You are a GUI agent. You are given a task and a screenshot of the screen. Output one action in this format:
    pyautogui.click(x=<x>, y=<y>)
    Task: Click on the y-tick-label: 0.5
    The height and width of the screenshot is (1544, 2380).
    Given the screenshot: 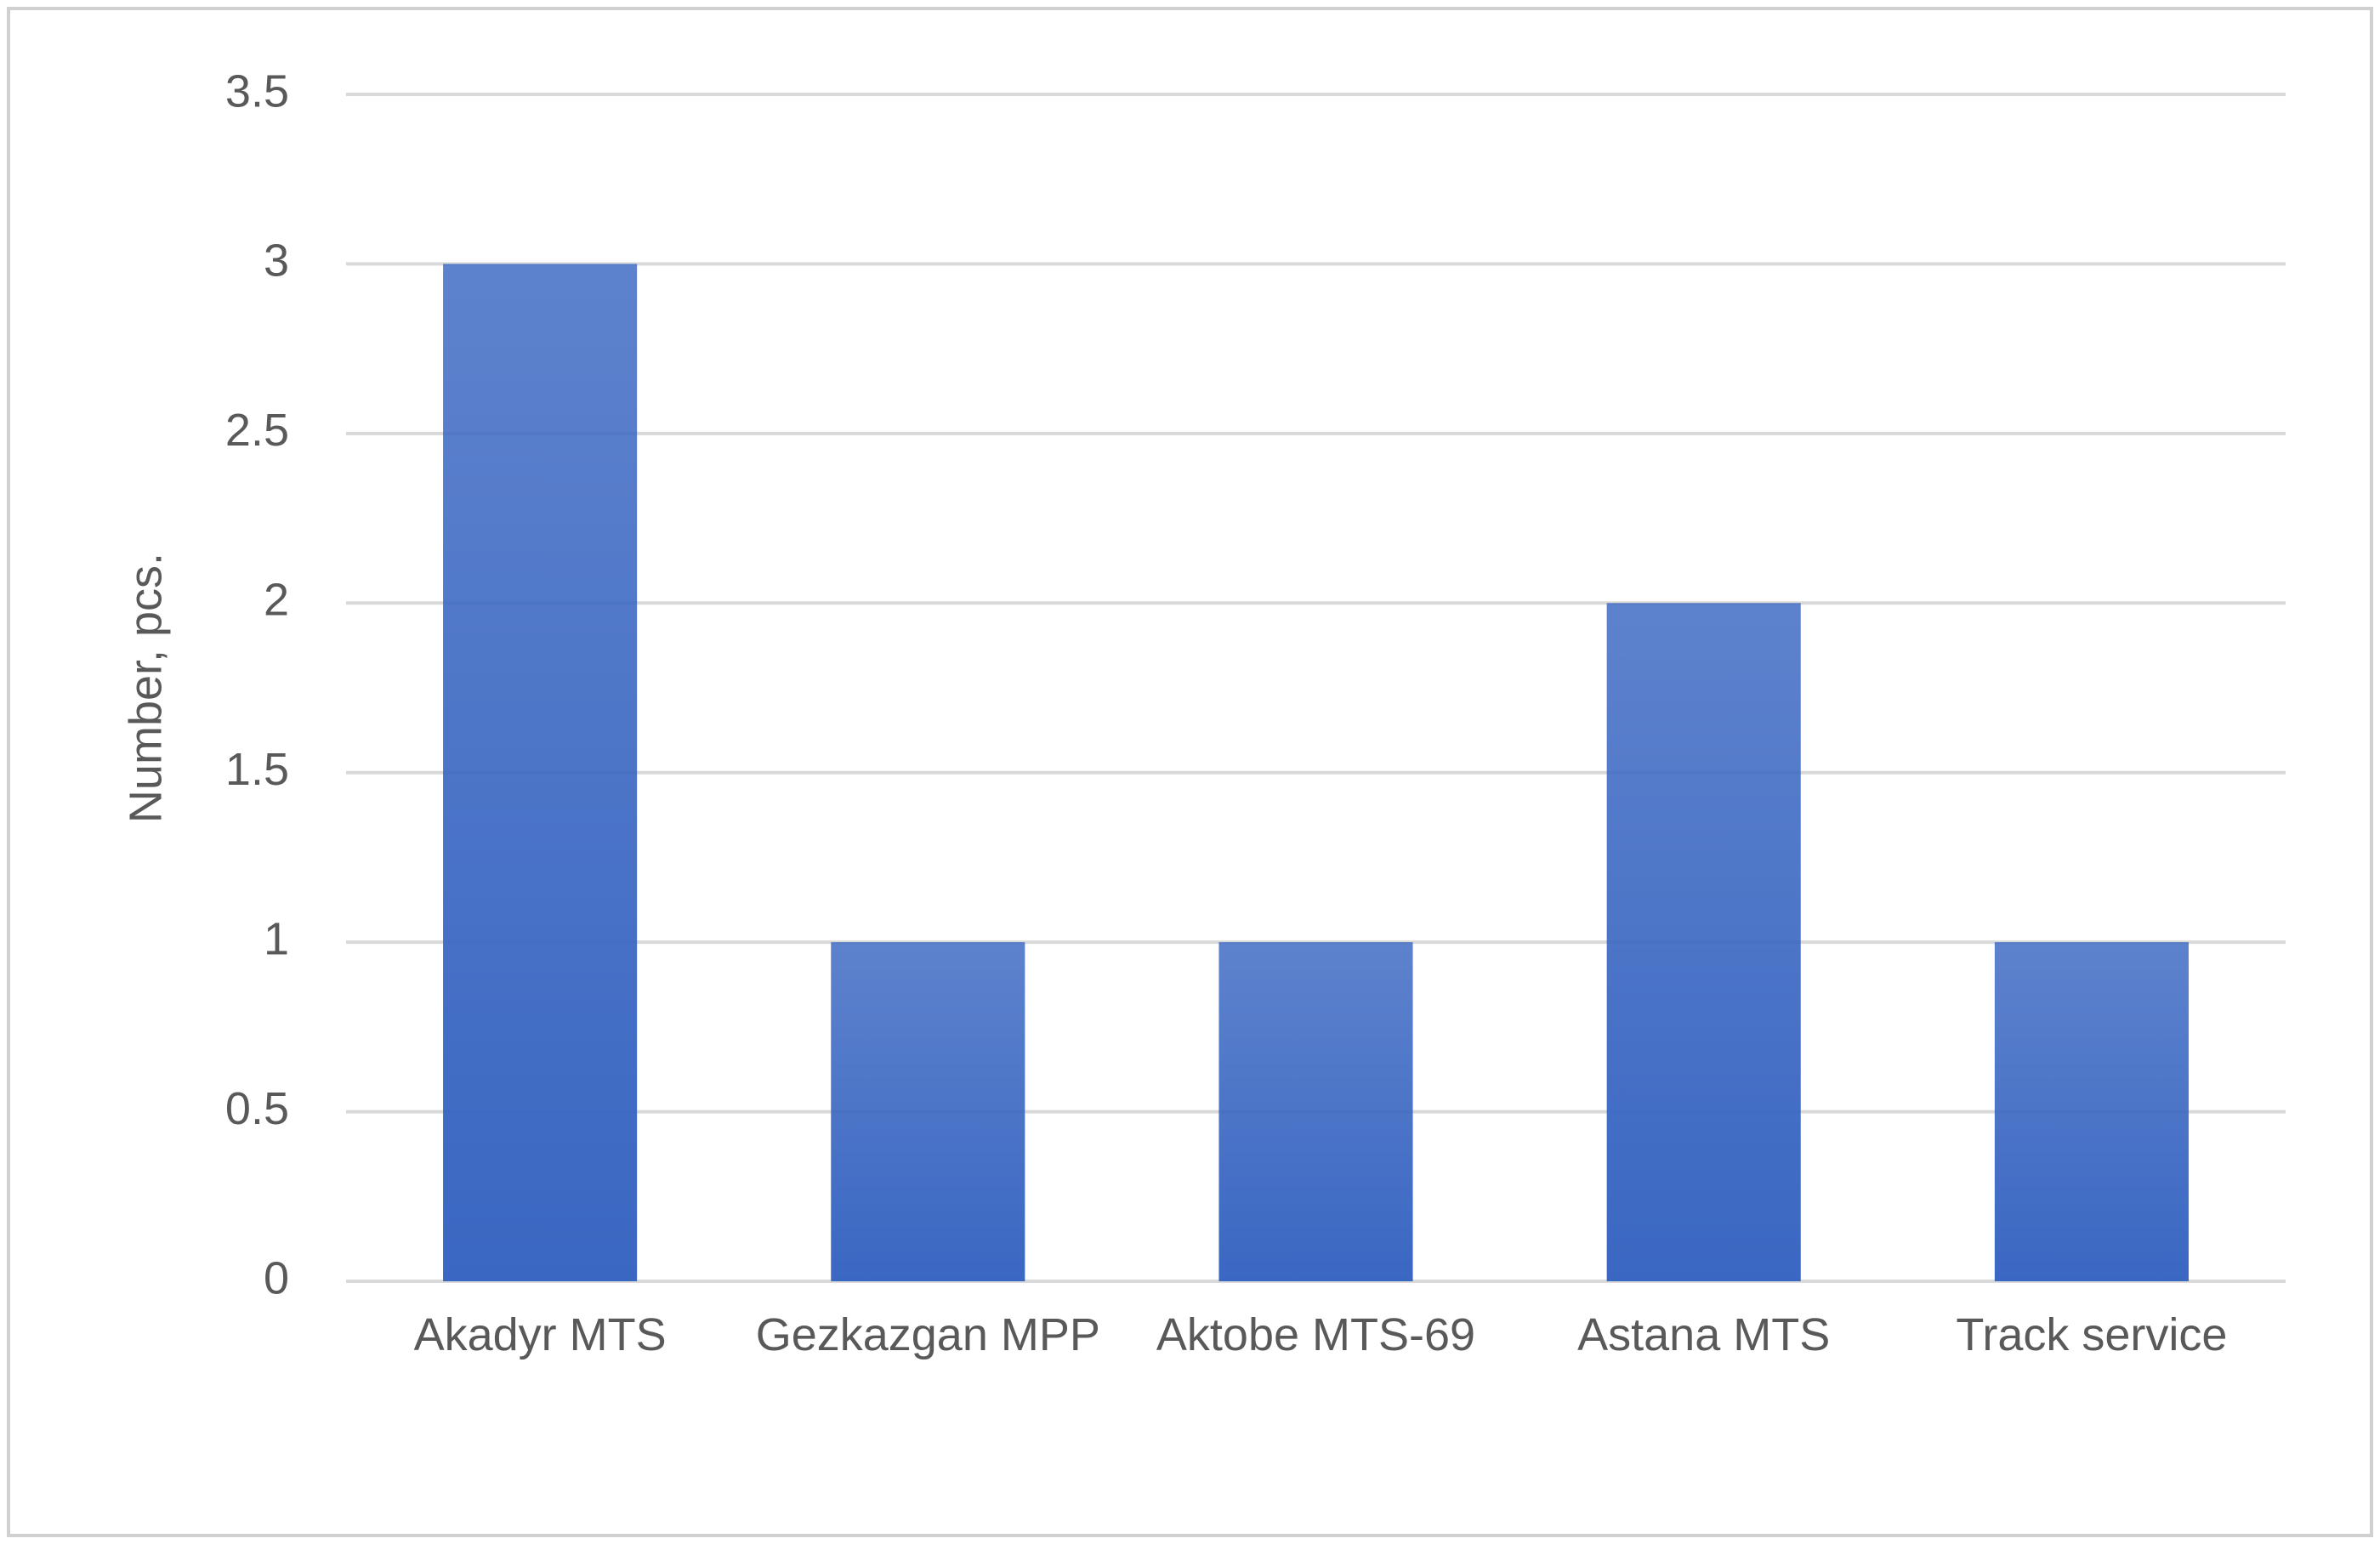 What is the action you would take?
    pyautogui.click(x=257, y=1108)
    